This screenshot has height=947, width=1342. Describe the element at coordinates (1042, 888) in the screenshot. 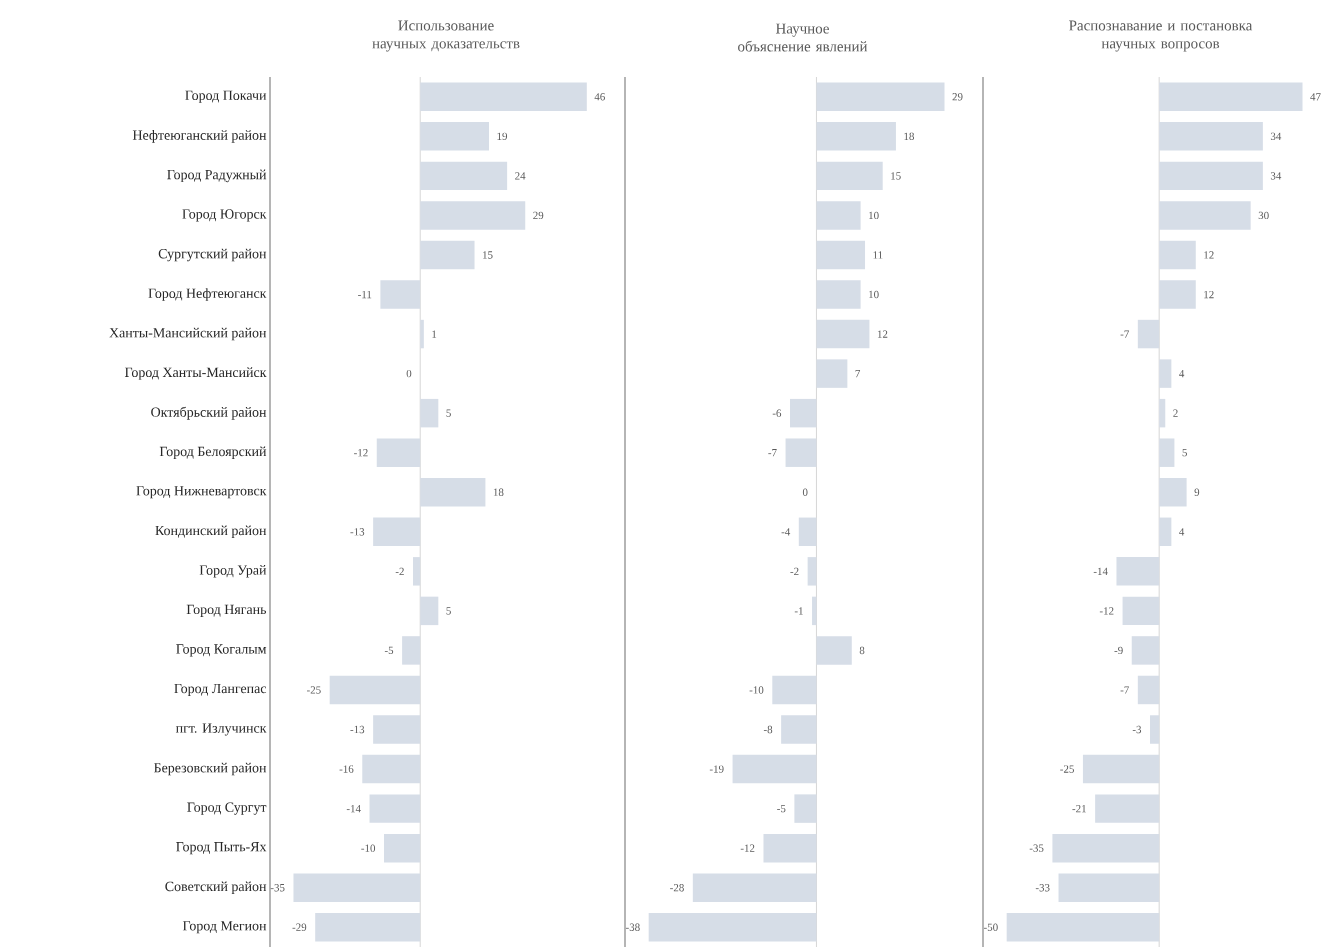

I see `data-label: -33` at that location.